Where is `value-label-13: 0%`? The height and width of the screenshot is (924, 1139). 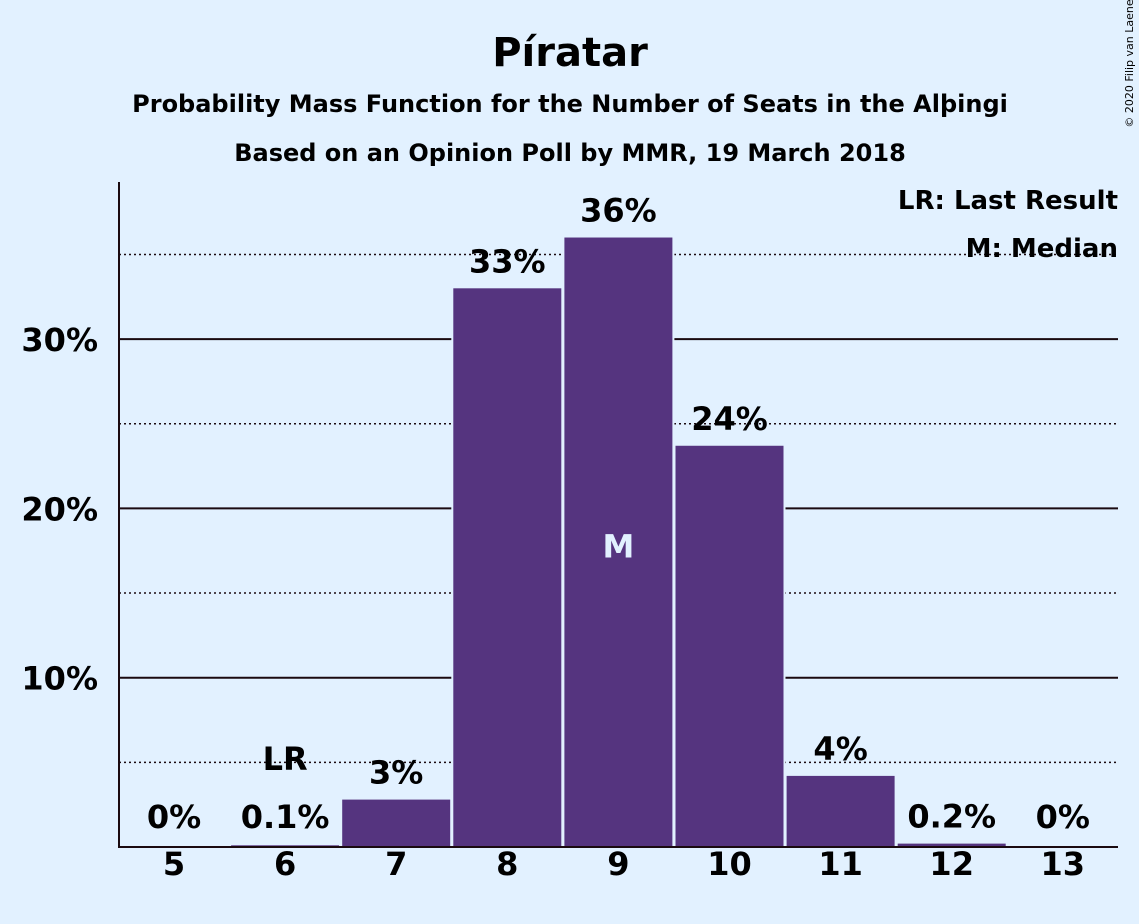 value-label-13: 0% is located at coordinates (1063, 817).